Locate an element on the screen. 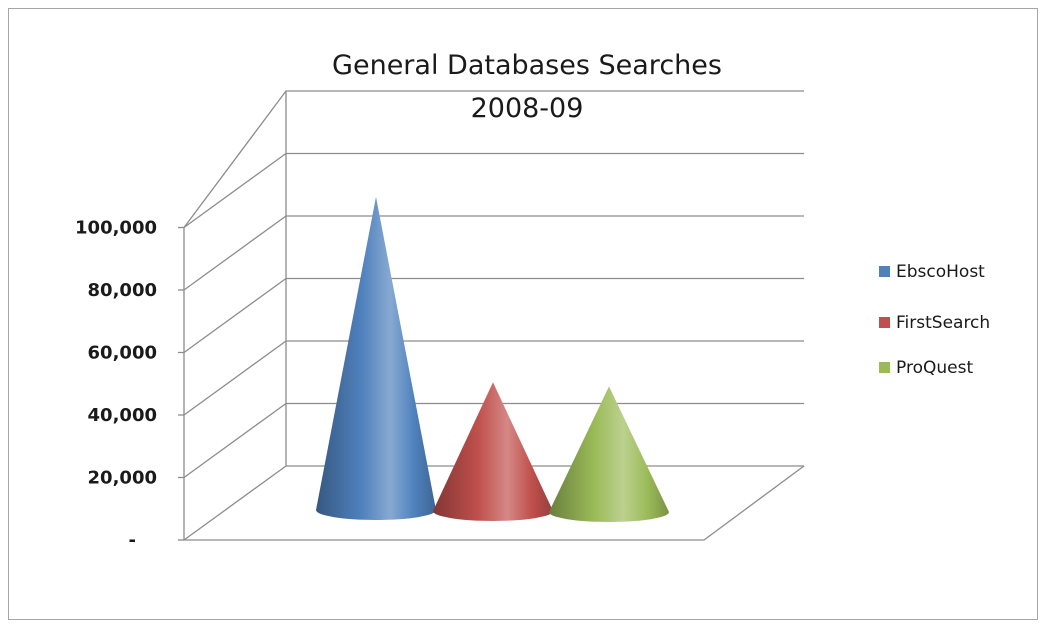  legend-item-ebscohost: EbscoHost is located at coordinates (932, 272).